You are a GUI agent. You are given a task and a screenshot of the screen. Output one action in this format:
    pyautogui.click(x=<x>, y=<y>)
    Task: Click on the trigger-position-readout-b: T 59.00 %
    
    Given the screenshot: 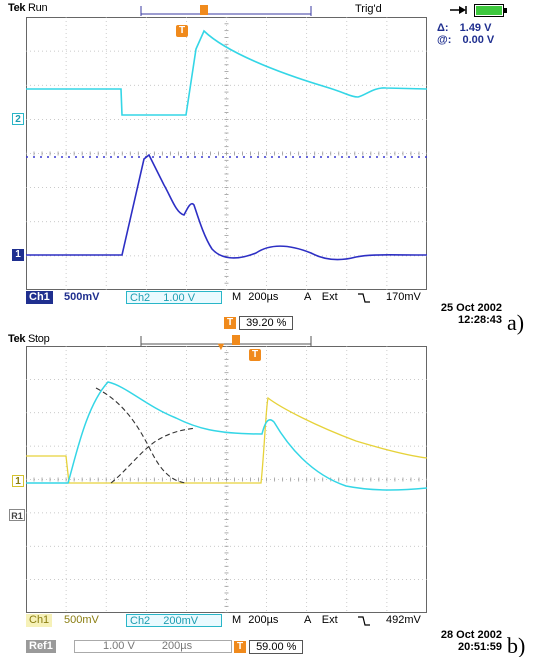 What is the action you would take?
    pyautogui.click(x=269, y=647)
    